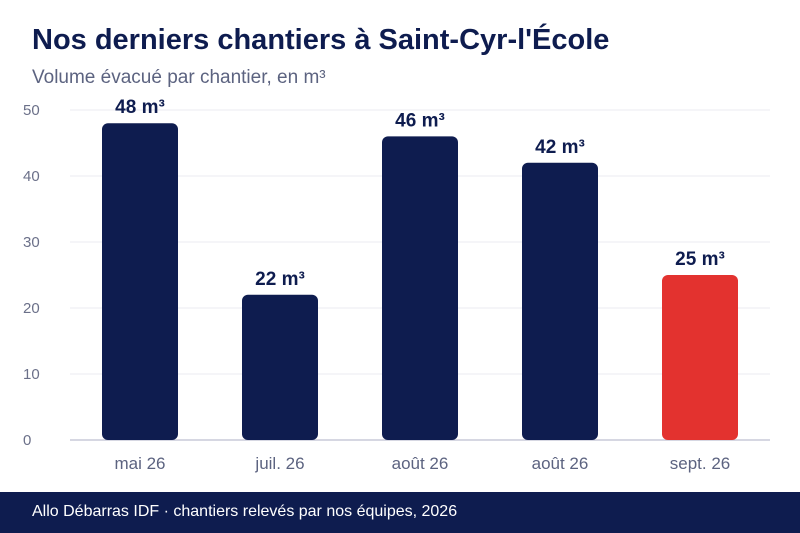  Describe the element at coordinates (31, 374) in the screenshot. I see `y-tick-label: 10` at that location.